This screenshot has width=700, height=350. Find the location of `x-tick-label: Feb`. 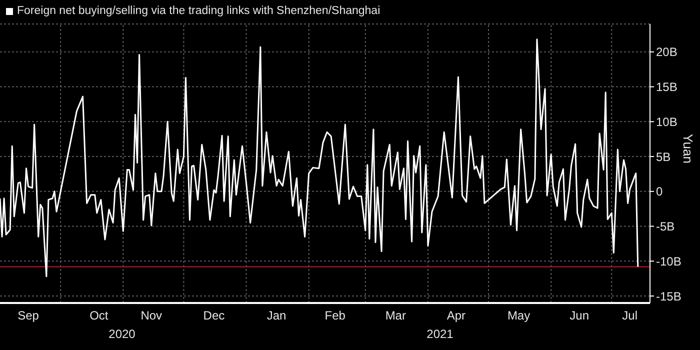

x-tick-label: Feb is located at coordinates (335, 315).